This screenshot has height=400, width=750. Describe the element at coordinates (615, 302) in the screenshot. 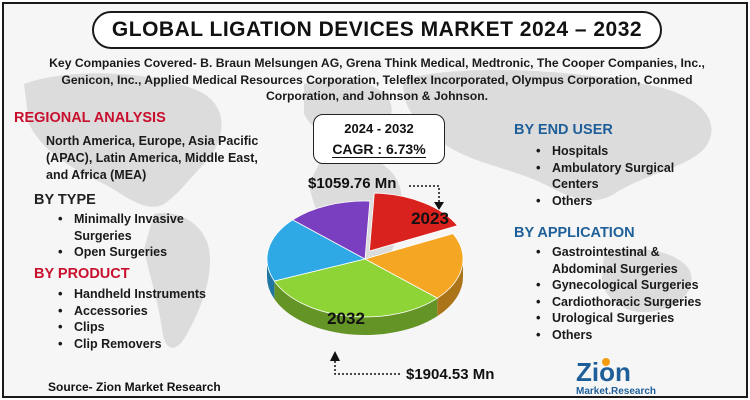

I see `list-item: Cardiothoracic Surgeries` at that location.